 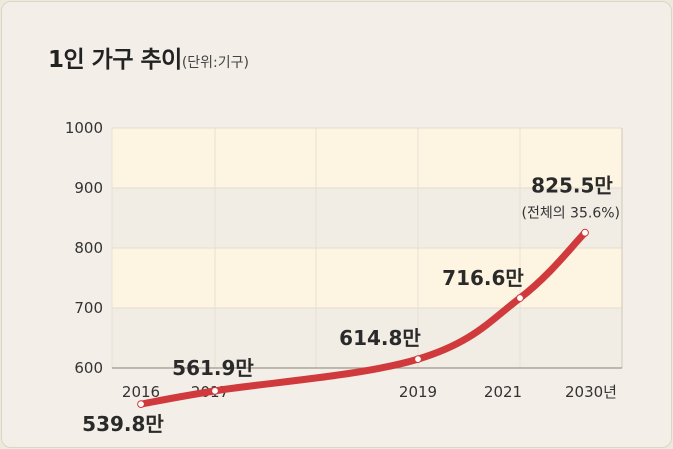 What do you see at coordinates (88, 368) in the screenshot?
I see `y-tick-label: 600` at bounding box center [88, 368].